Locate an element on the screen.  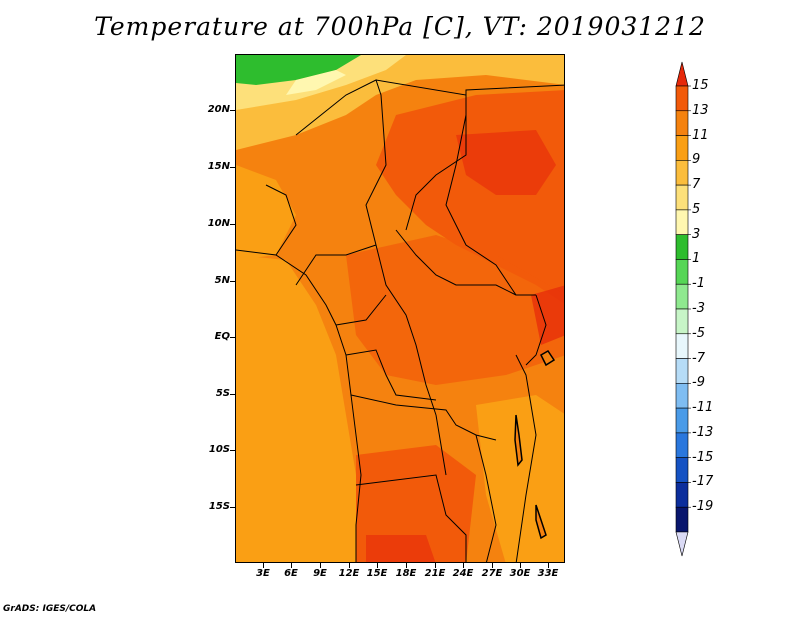
lon-label-6e: 6E is located at coordinates (291, 573).